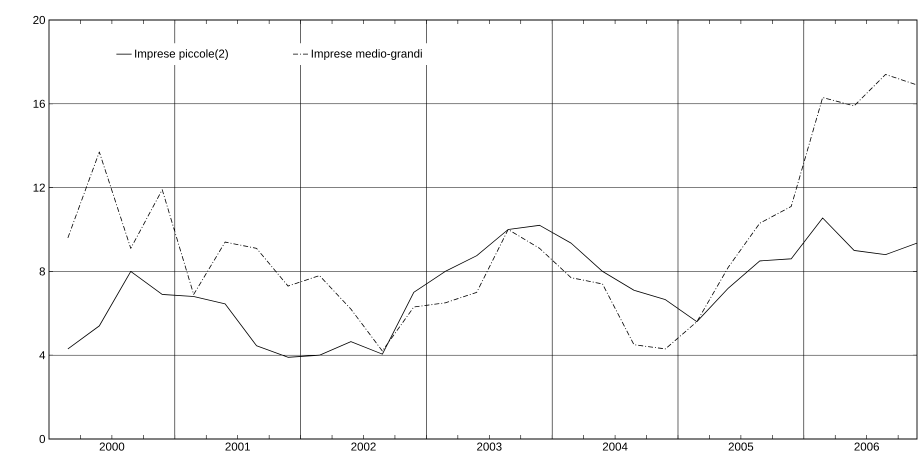 The height and width of the screenshot is (461, 918). What do you see at coordinates (42, 355) in the screenshot?
I see `y-tick-label: 4` at bounding box center [42, 355].